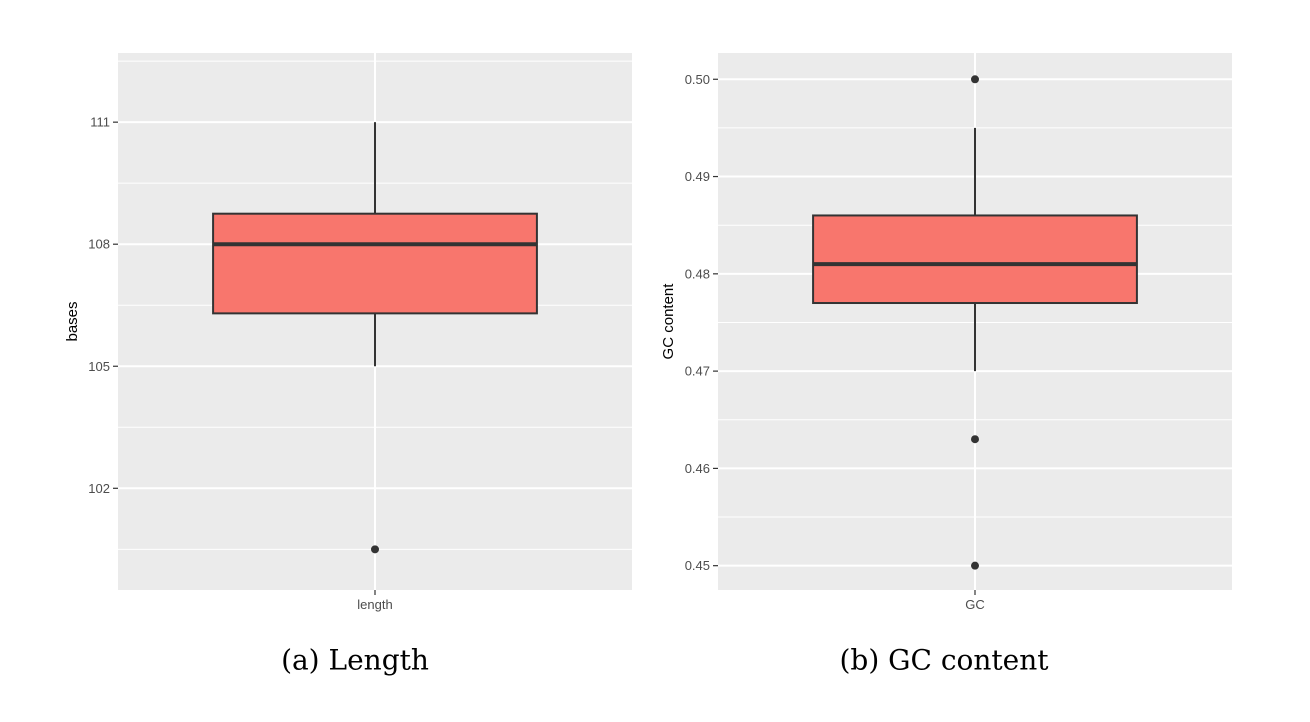 This screenshot has height=722, width=1310. I want to click on caption-length: (a) Length, so click(355, 660).